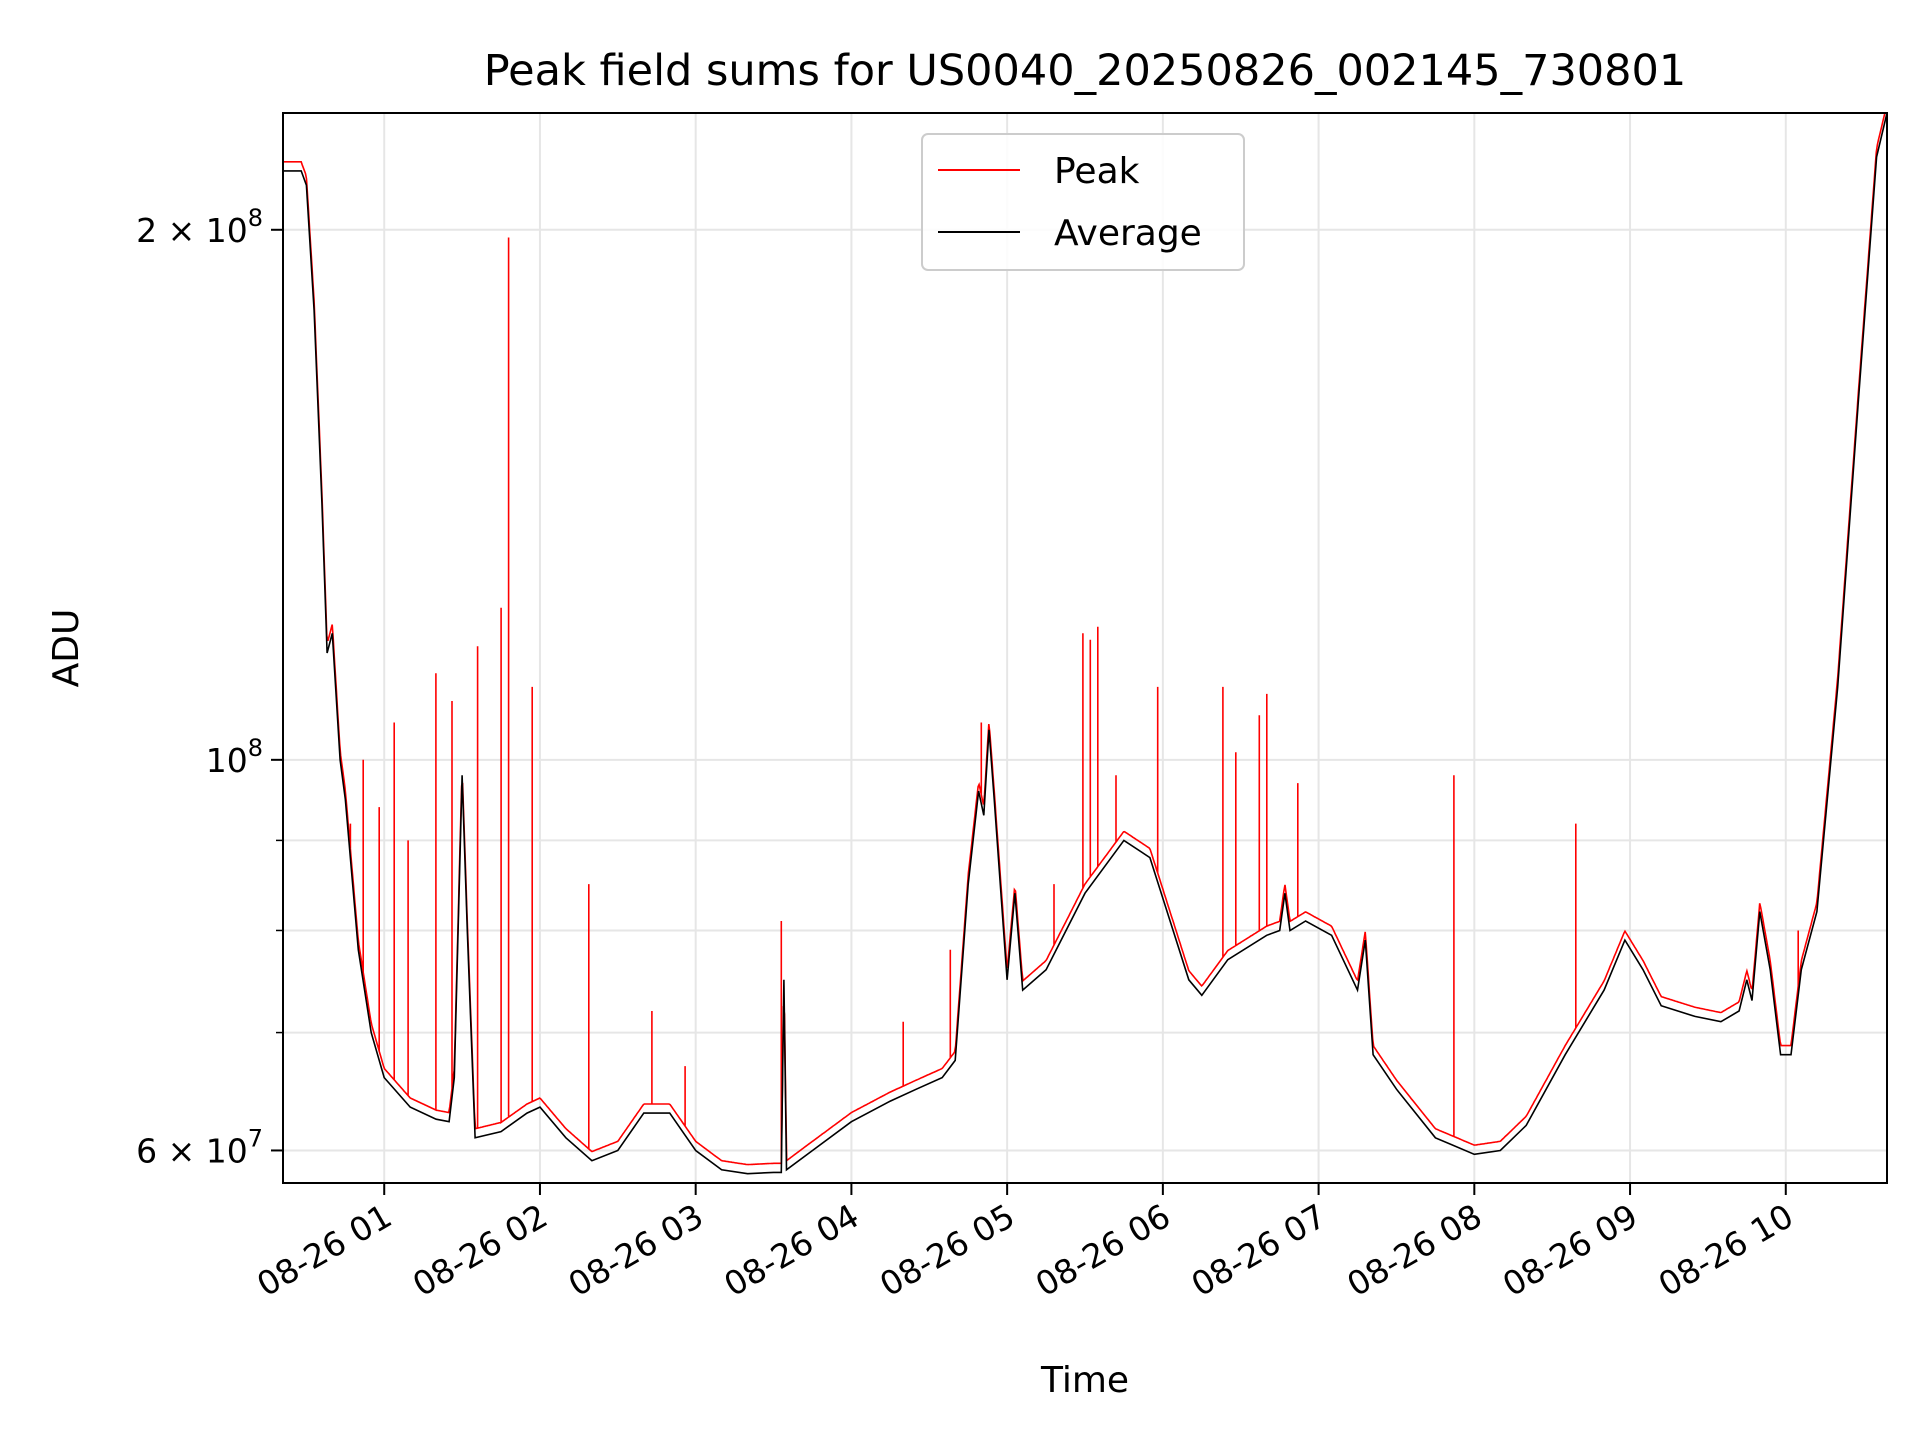 This screenshot has height=1440, width=1920. I want to click on legend: Peak Average, so click(1083, 202).